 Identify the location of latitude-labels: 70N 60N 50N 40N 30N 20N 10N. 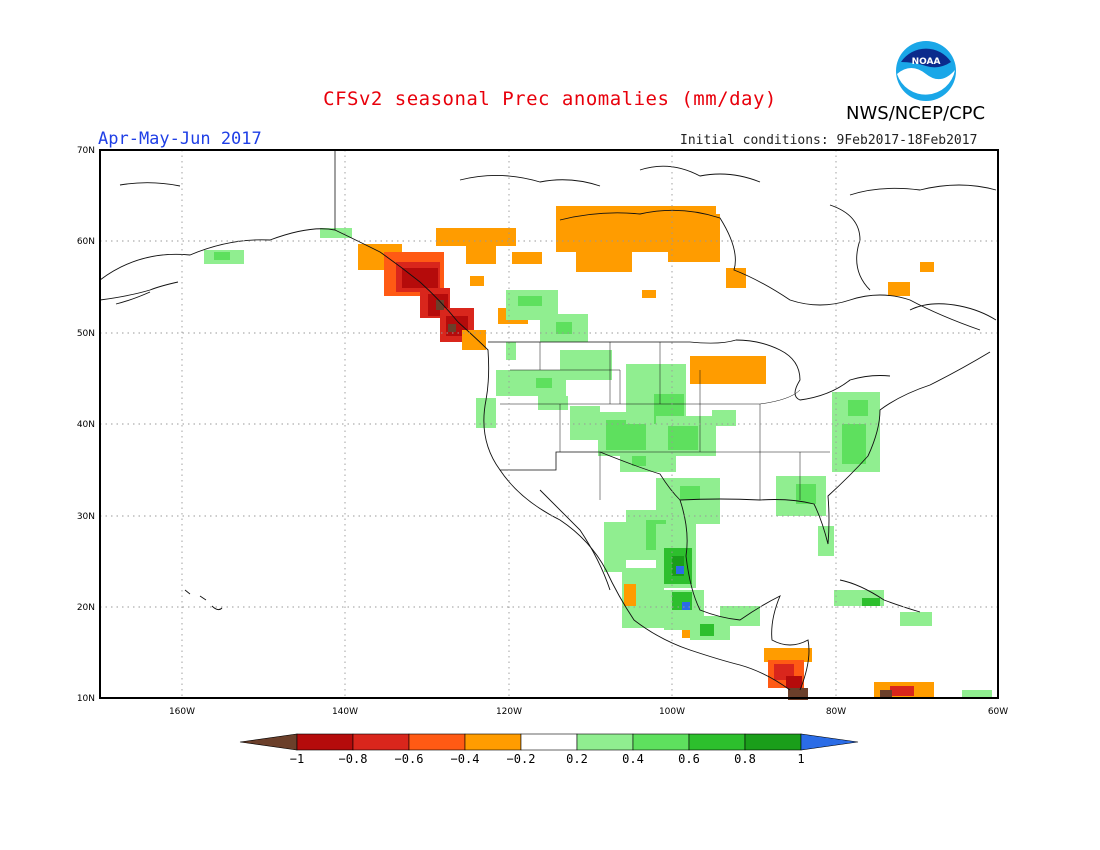
(86, 425).